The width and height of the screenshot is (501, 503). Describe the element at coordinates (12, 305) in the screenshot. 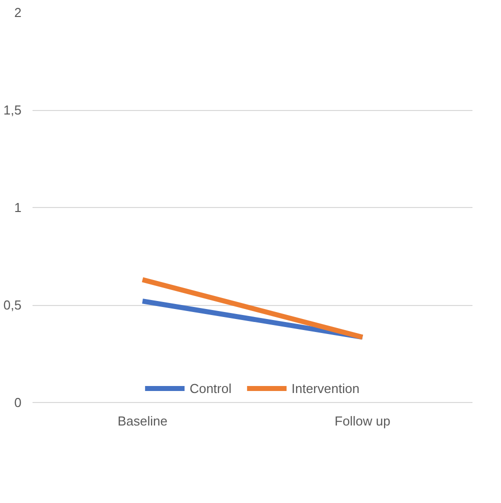

I see `y-tick-label: 0,5` at that location.